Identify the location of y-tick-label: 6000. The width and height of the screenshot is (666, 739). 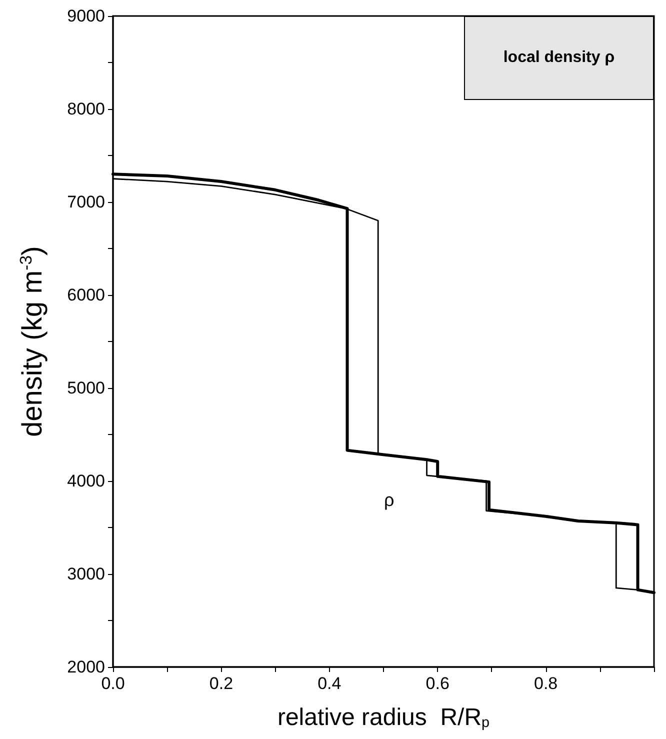
(86, 295).